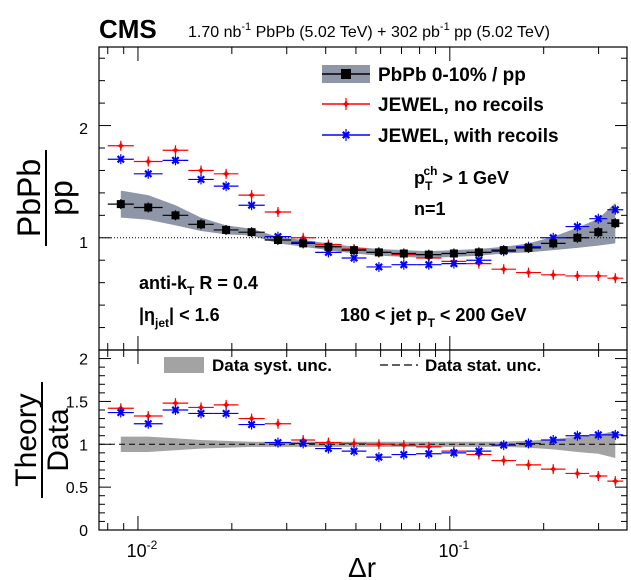  I want to click on ratio-y-axis-denominator: Data, so click(58, 440).